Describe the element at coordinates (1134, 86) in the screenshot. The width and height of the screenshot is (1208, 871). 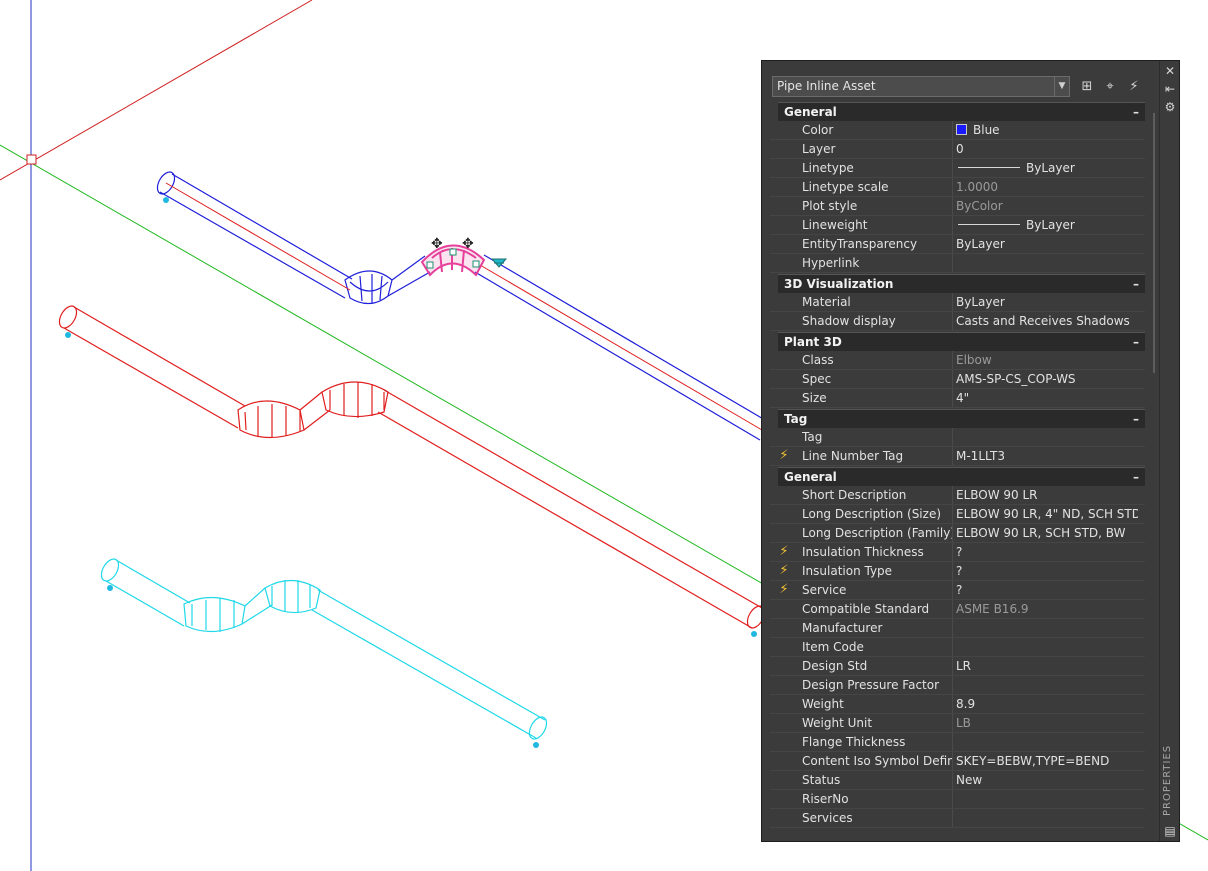
I see `quick-select-icon: ⚡` at that location.